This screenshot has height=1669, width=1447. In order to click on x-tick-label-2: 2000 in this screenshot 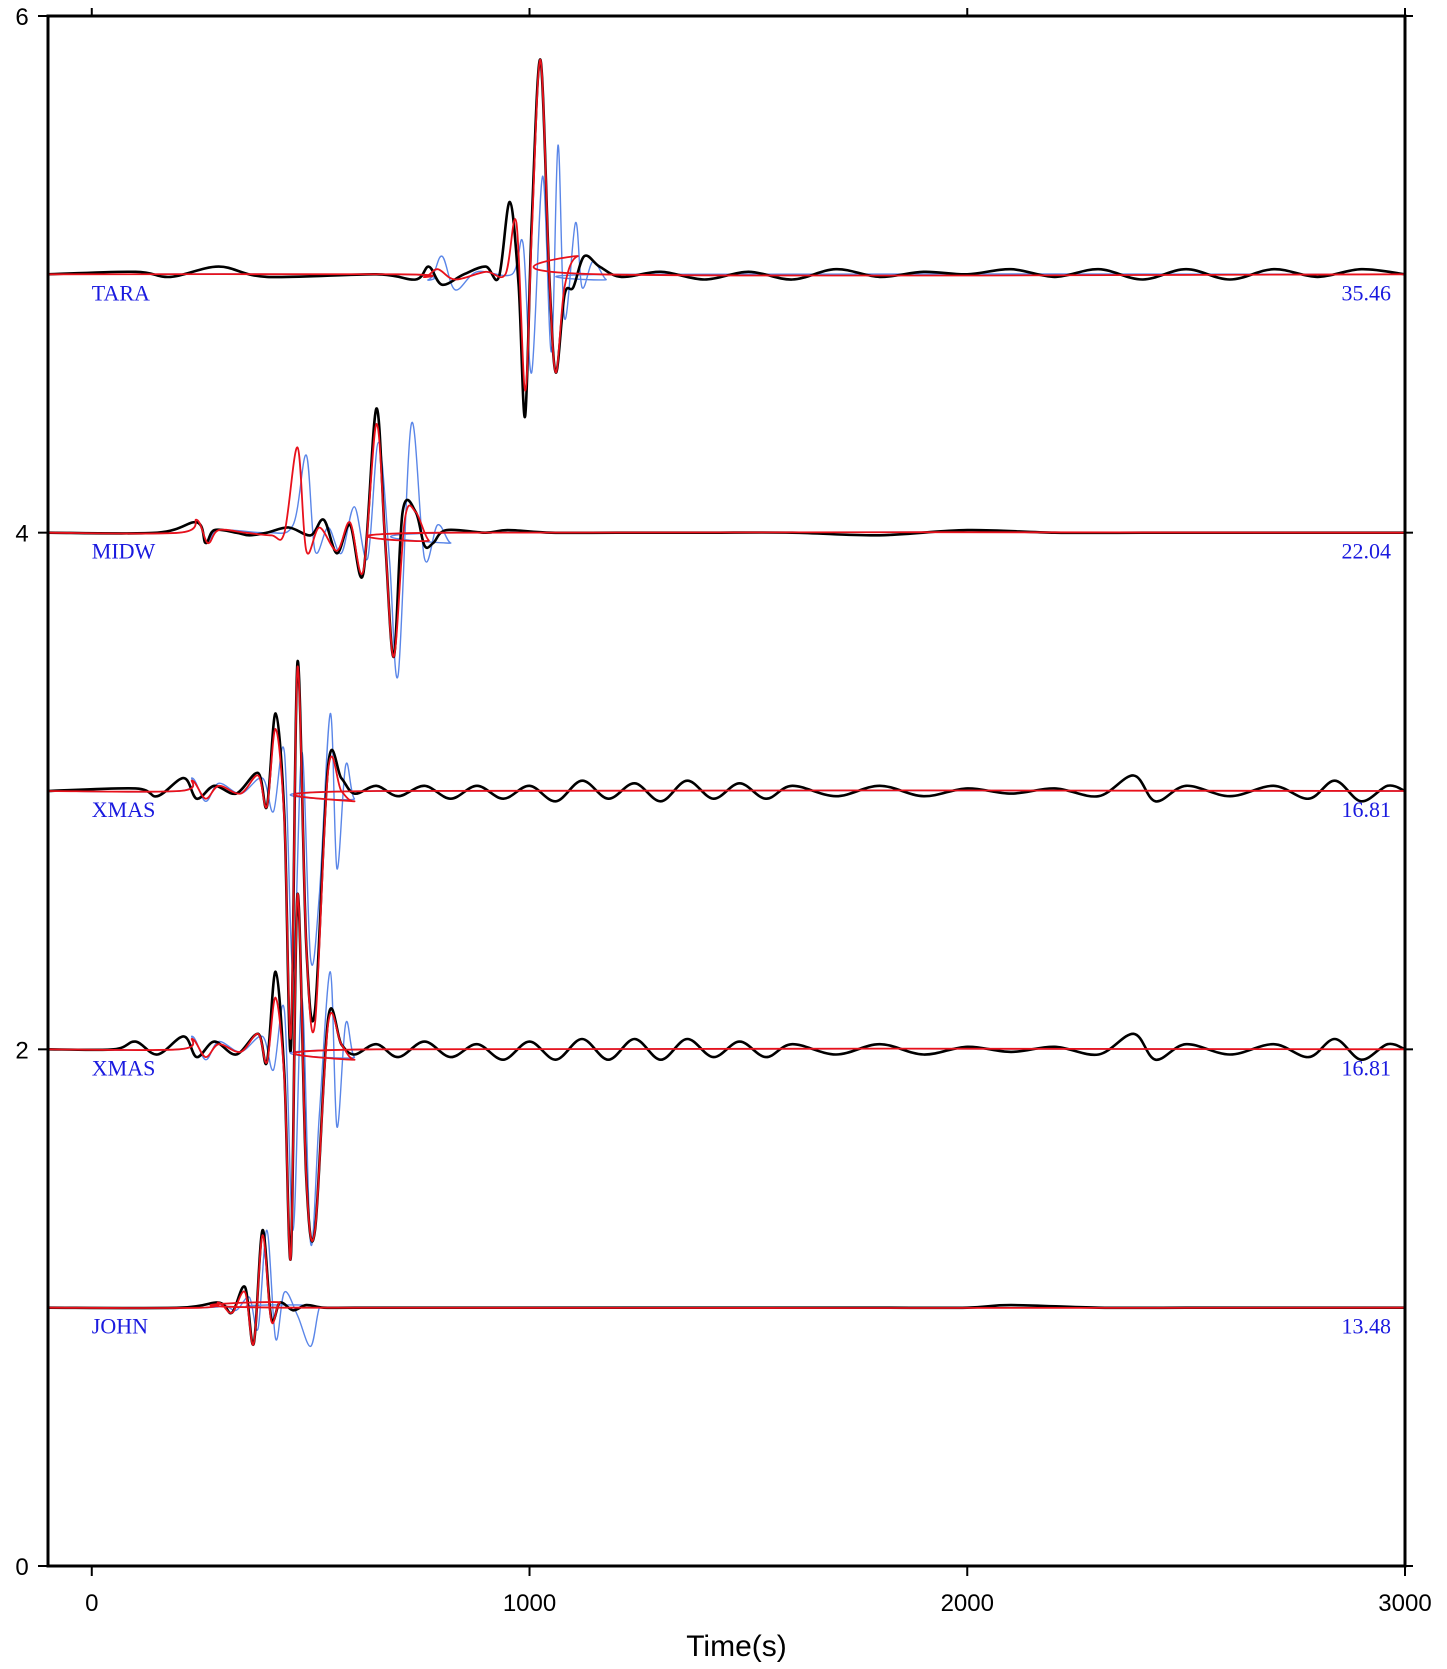, I will do `click(967, 1603)`.